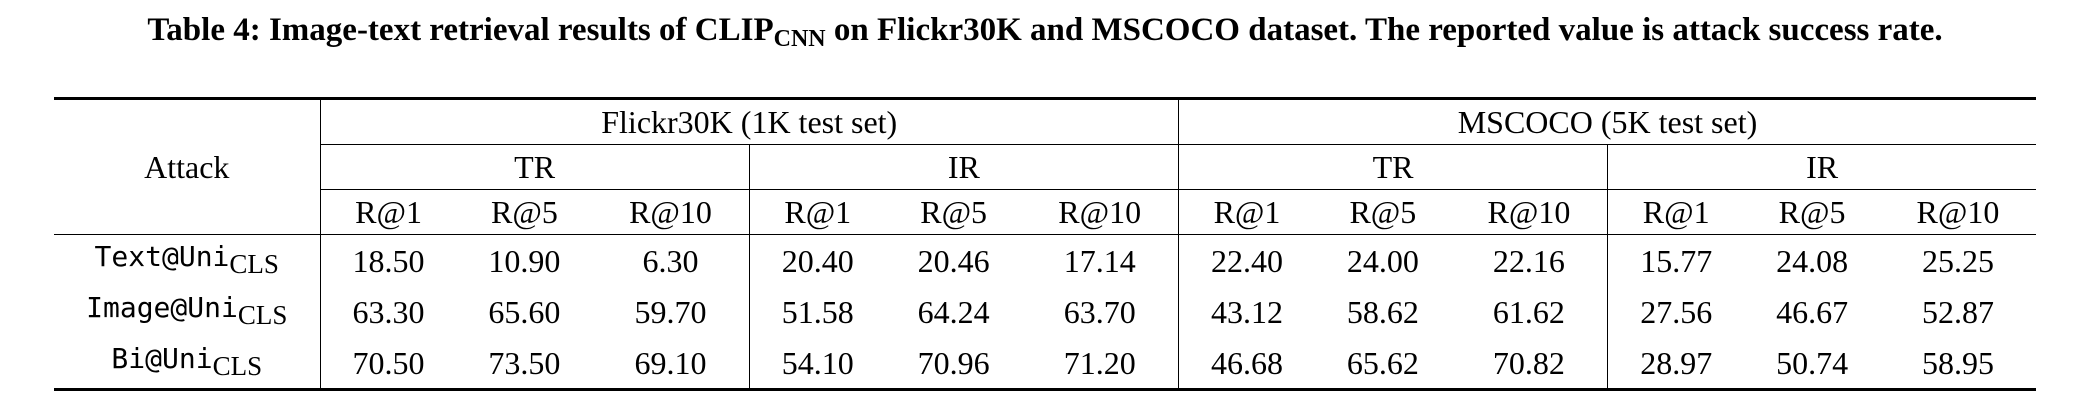 The width and height of the screenshot is (2090, 404). I want to click on value-cell: 18.50, so click(388, 260).